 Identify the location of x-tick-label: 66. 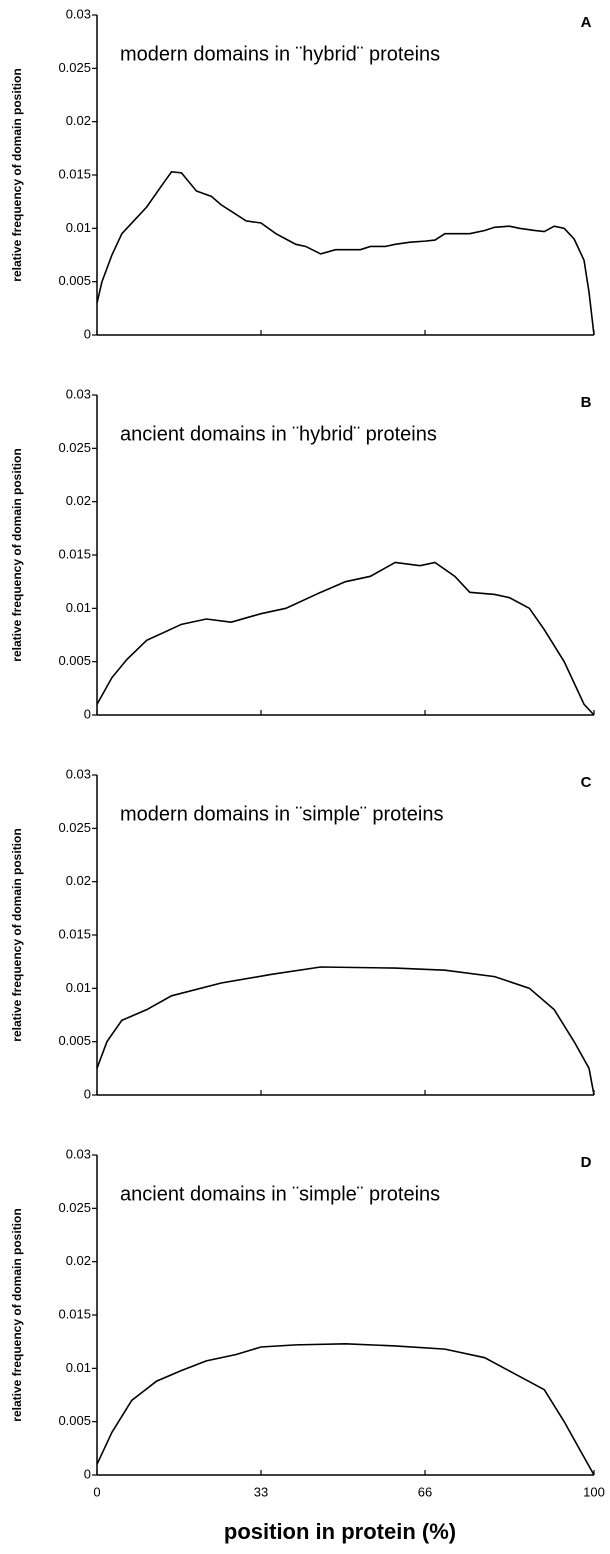
(425, 1491).